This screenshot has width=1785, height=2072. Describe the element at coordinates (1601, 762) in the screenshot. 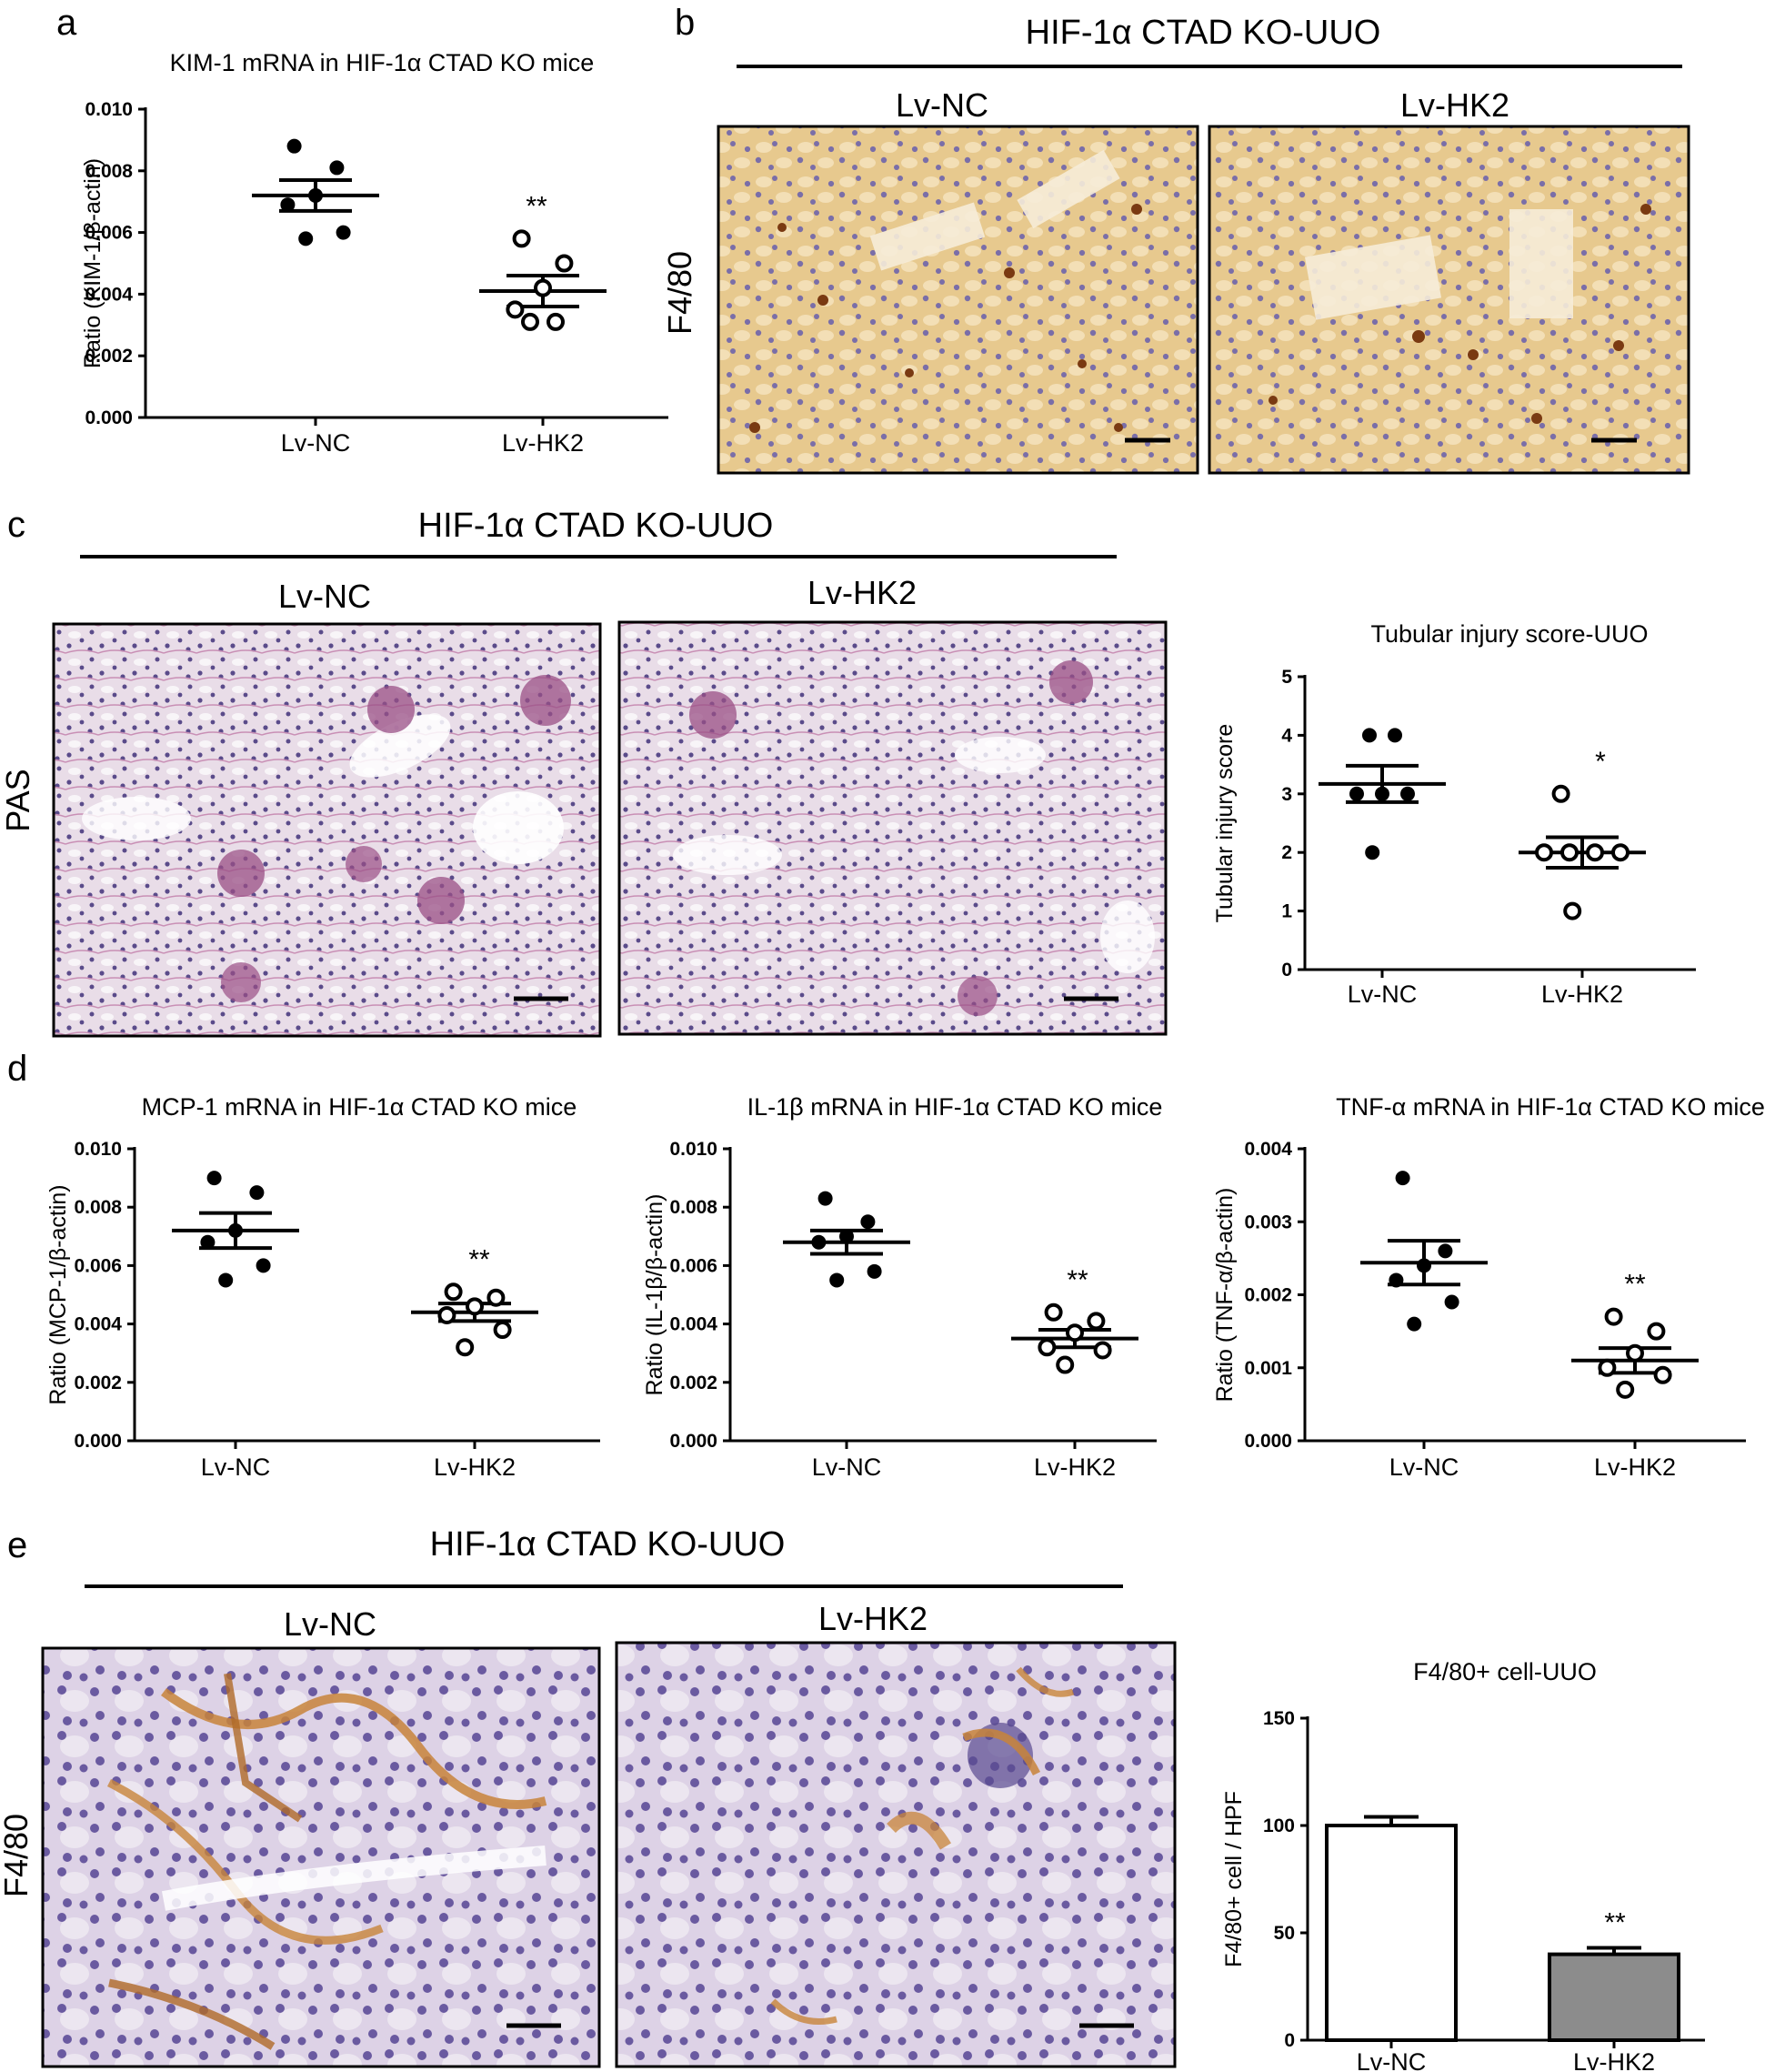

I see `significance-label: *` at that location.